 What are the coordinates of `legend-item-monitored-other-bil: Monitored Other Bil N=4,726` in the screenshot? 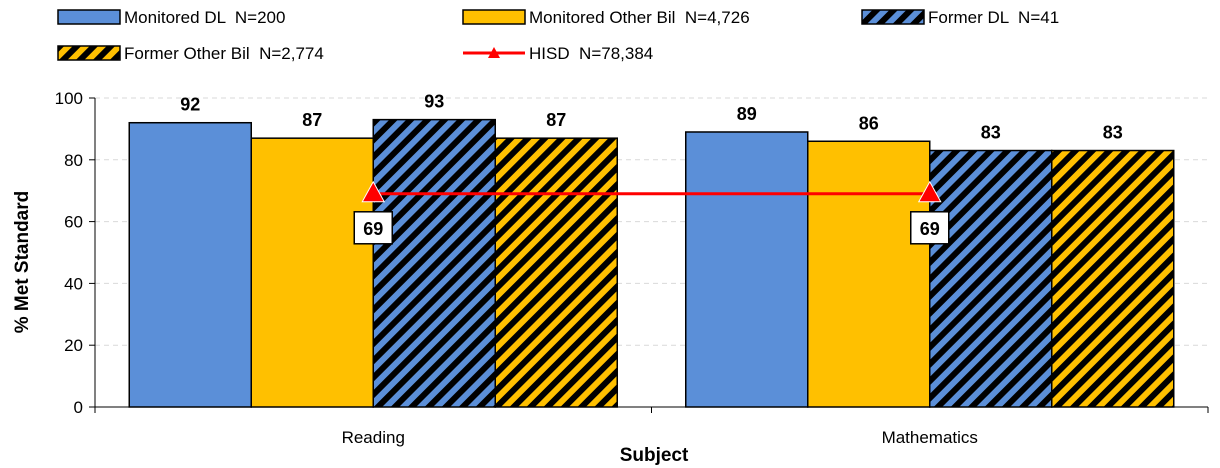 It's located at (606, 17).